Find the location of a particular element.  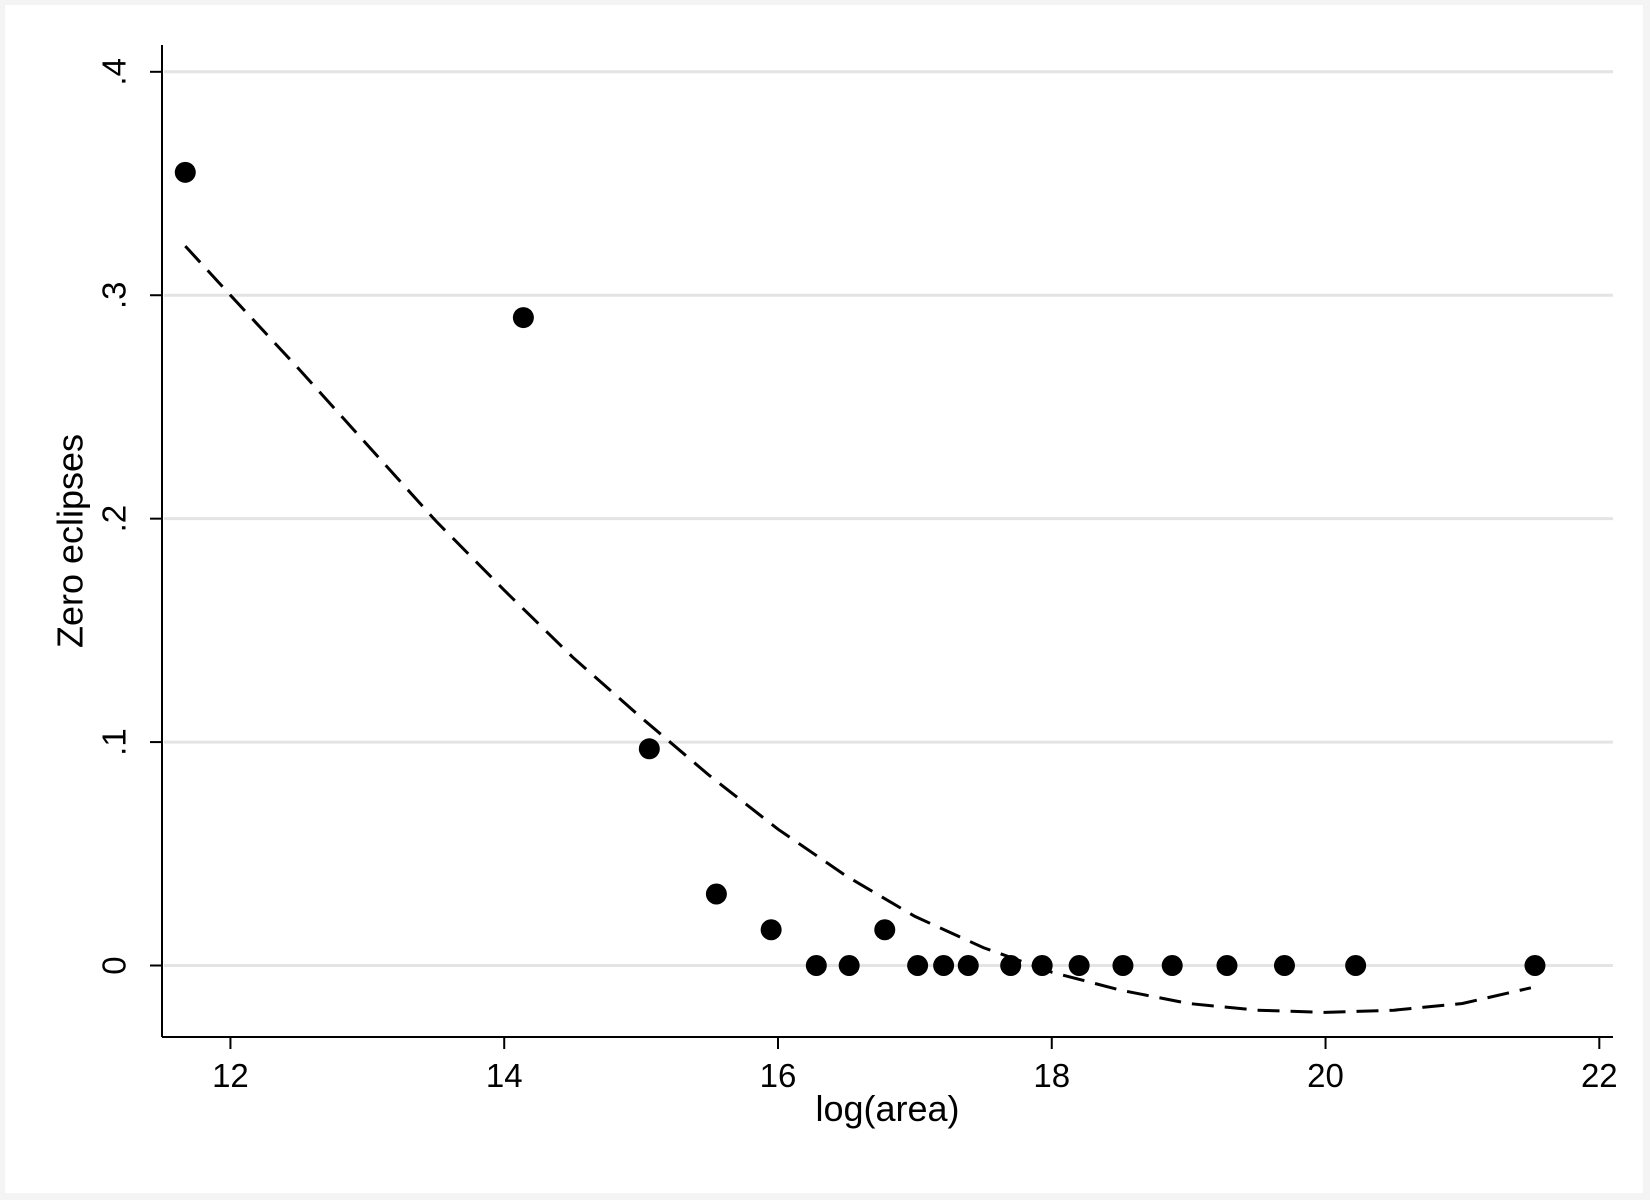

x-tick-label: 22 is located at coordinates (1599, 1075).